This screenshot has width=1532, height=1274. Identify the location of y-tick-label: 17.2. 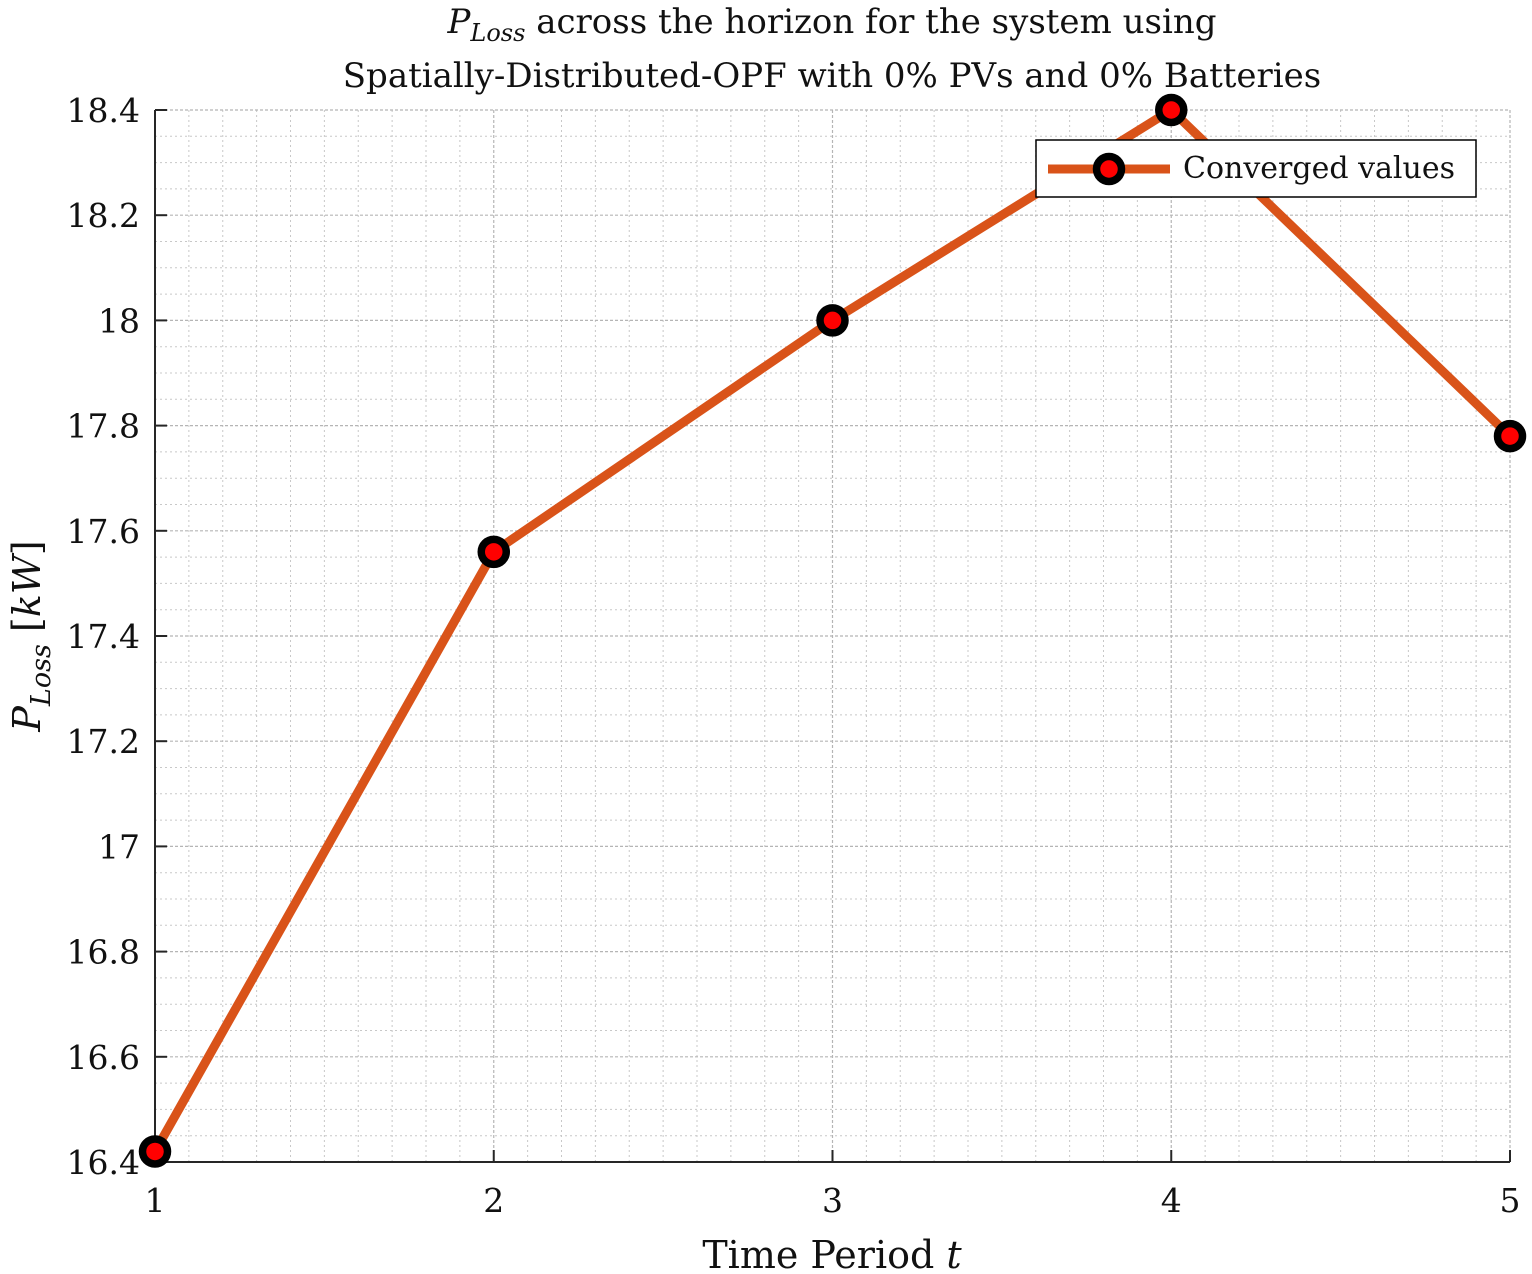
(103, 741).